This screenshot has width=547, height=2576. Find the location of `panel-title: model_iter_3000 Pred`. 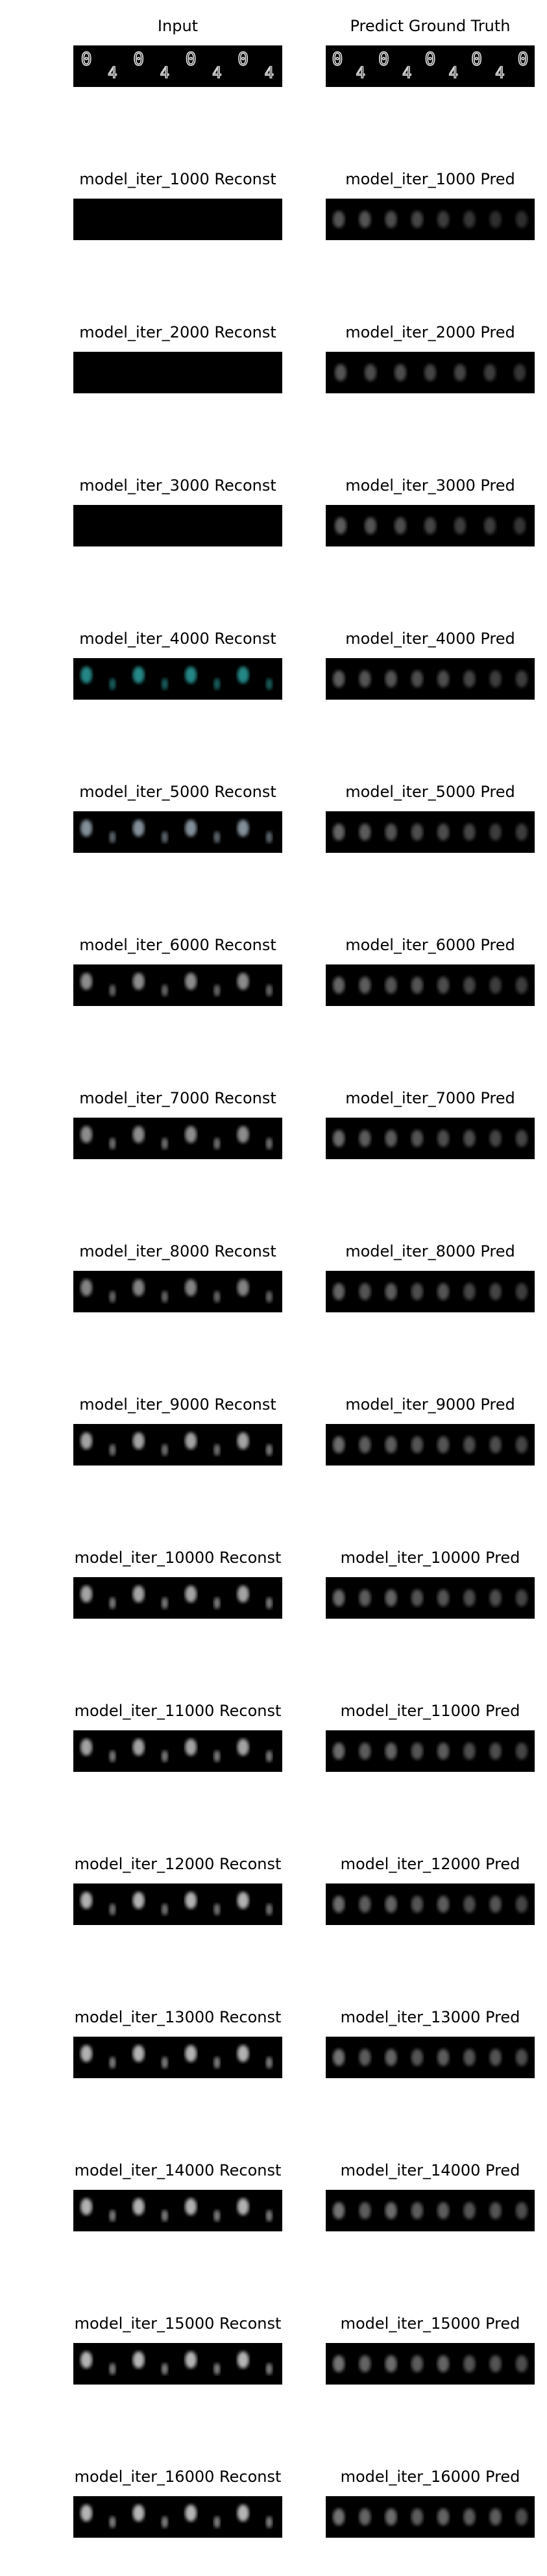

panel-title: model_iter_3000 Pred is located at coordinates (430, 485).